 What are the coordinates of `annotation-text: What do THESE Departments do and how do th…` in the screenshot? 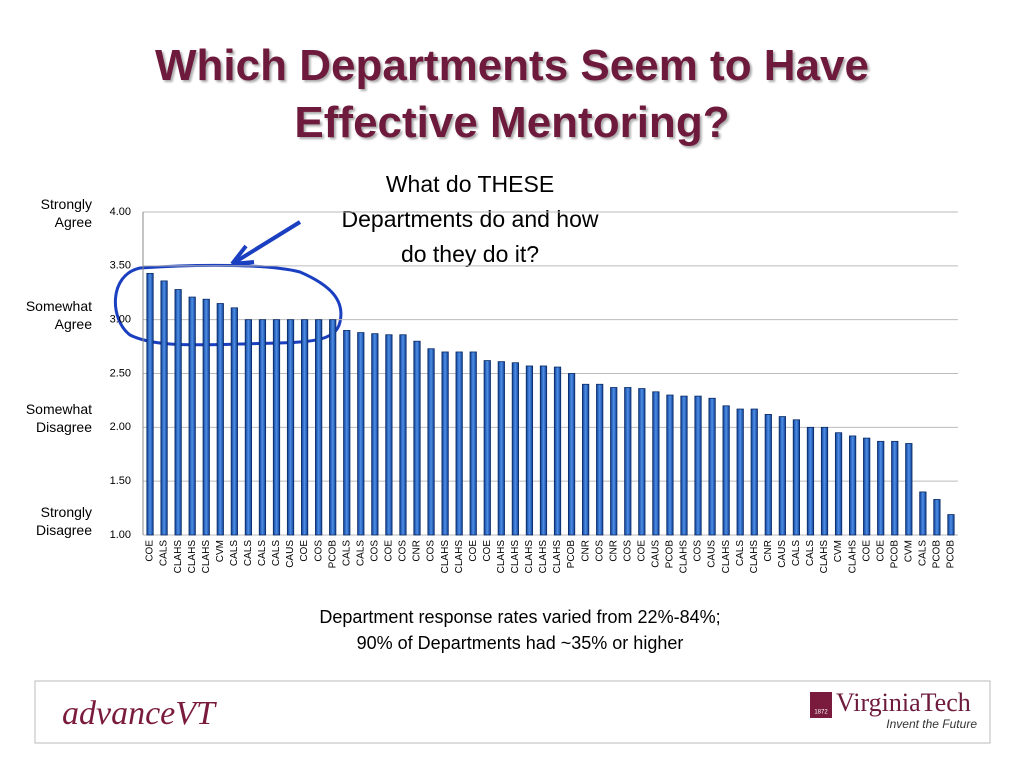 It's located at (470, 219).